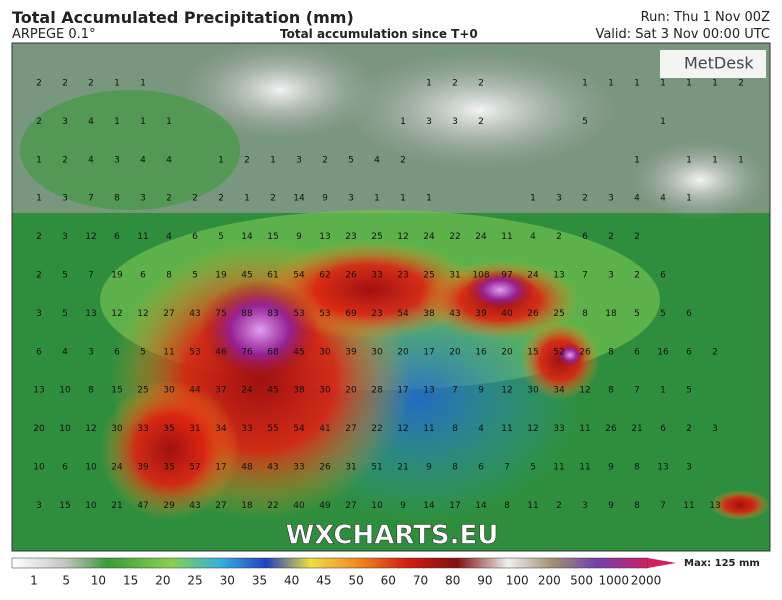  Describe the element at coordinates (66, 581) in the screenshot. I see `colorbar-label: 5` at that location.